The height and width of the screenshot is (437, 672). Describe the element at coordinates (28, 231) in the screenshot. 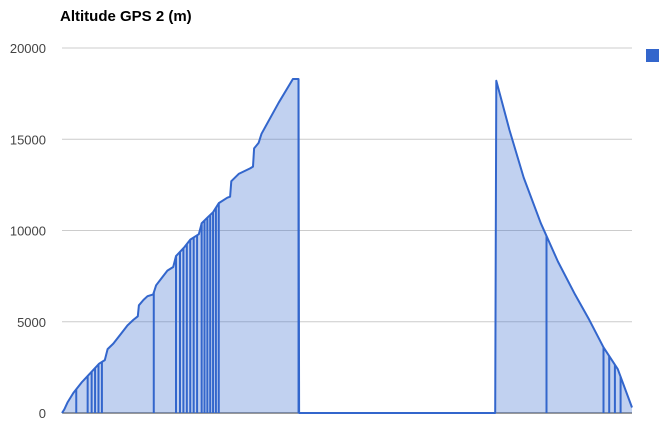

I see `y-tick-label: 10000` at that location.